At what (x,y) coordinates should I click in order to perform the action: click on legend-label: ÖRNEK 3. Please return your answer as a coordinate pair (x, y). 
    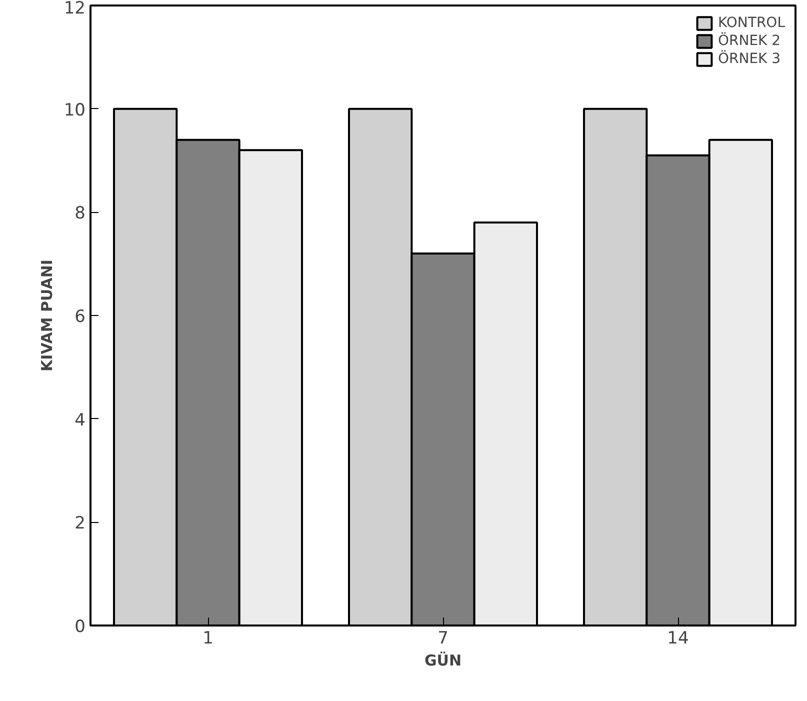
    Looking at the image, I should click on (749, 59).